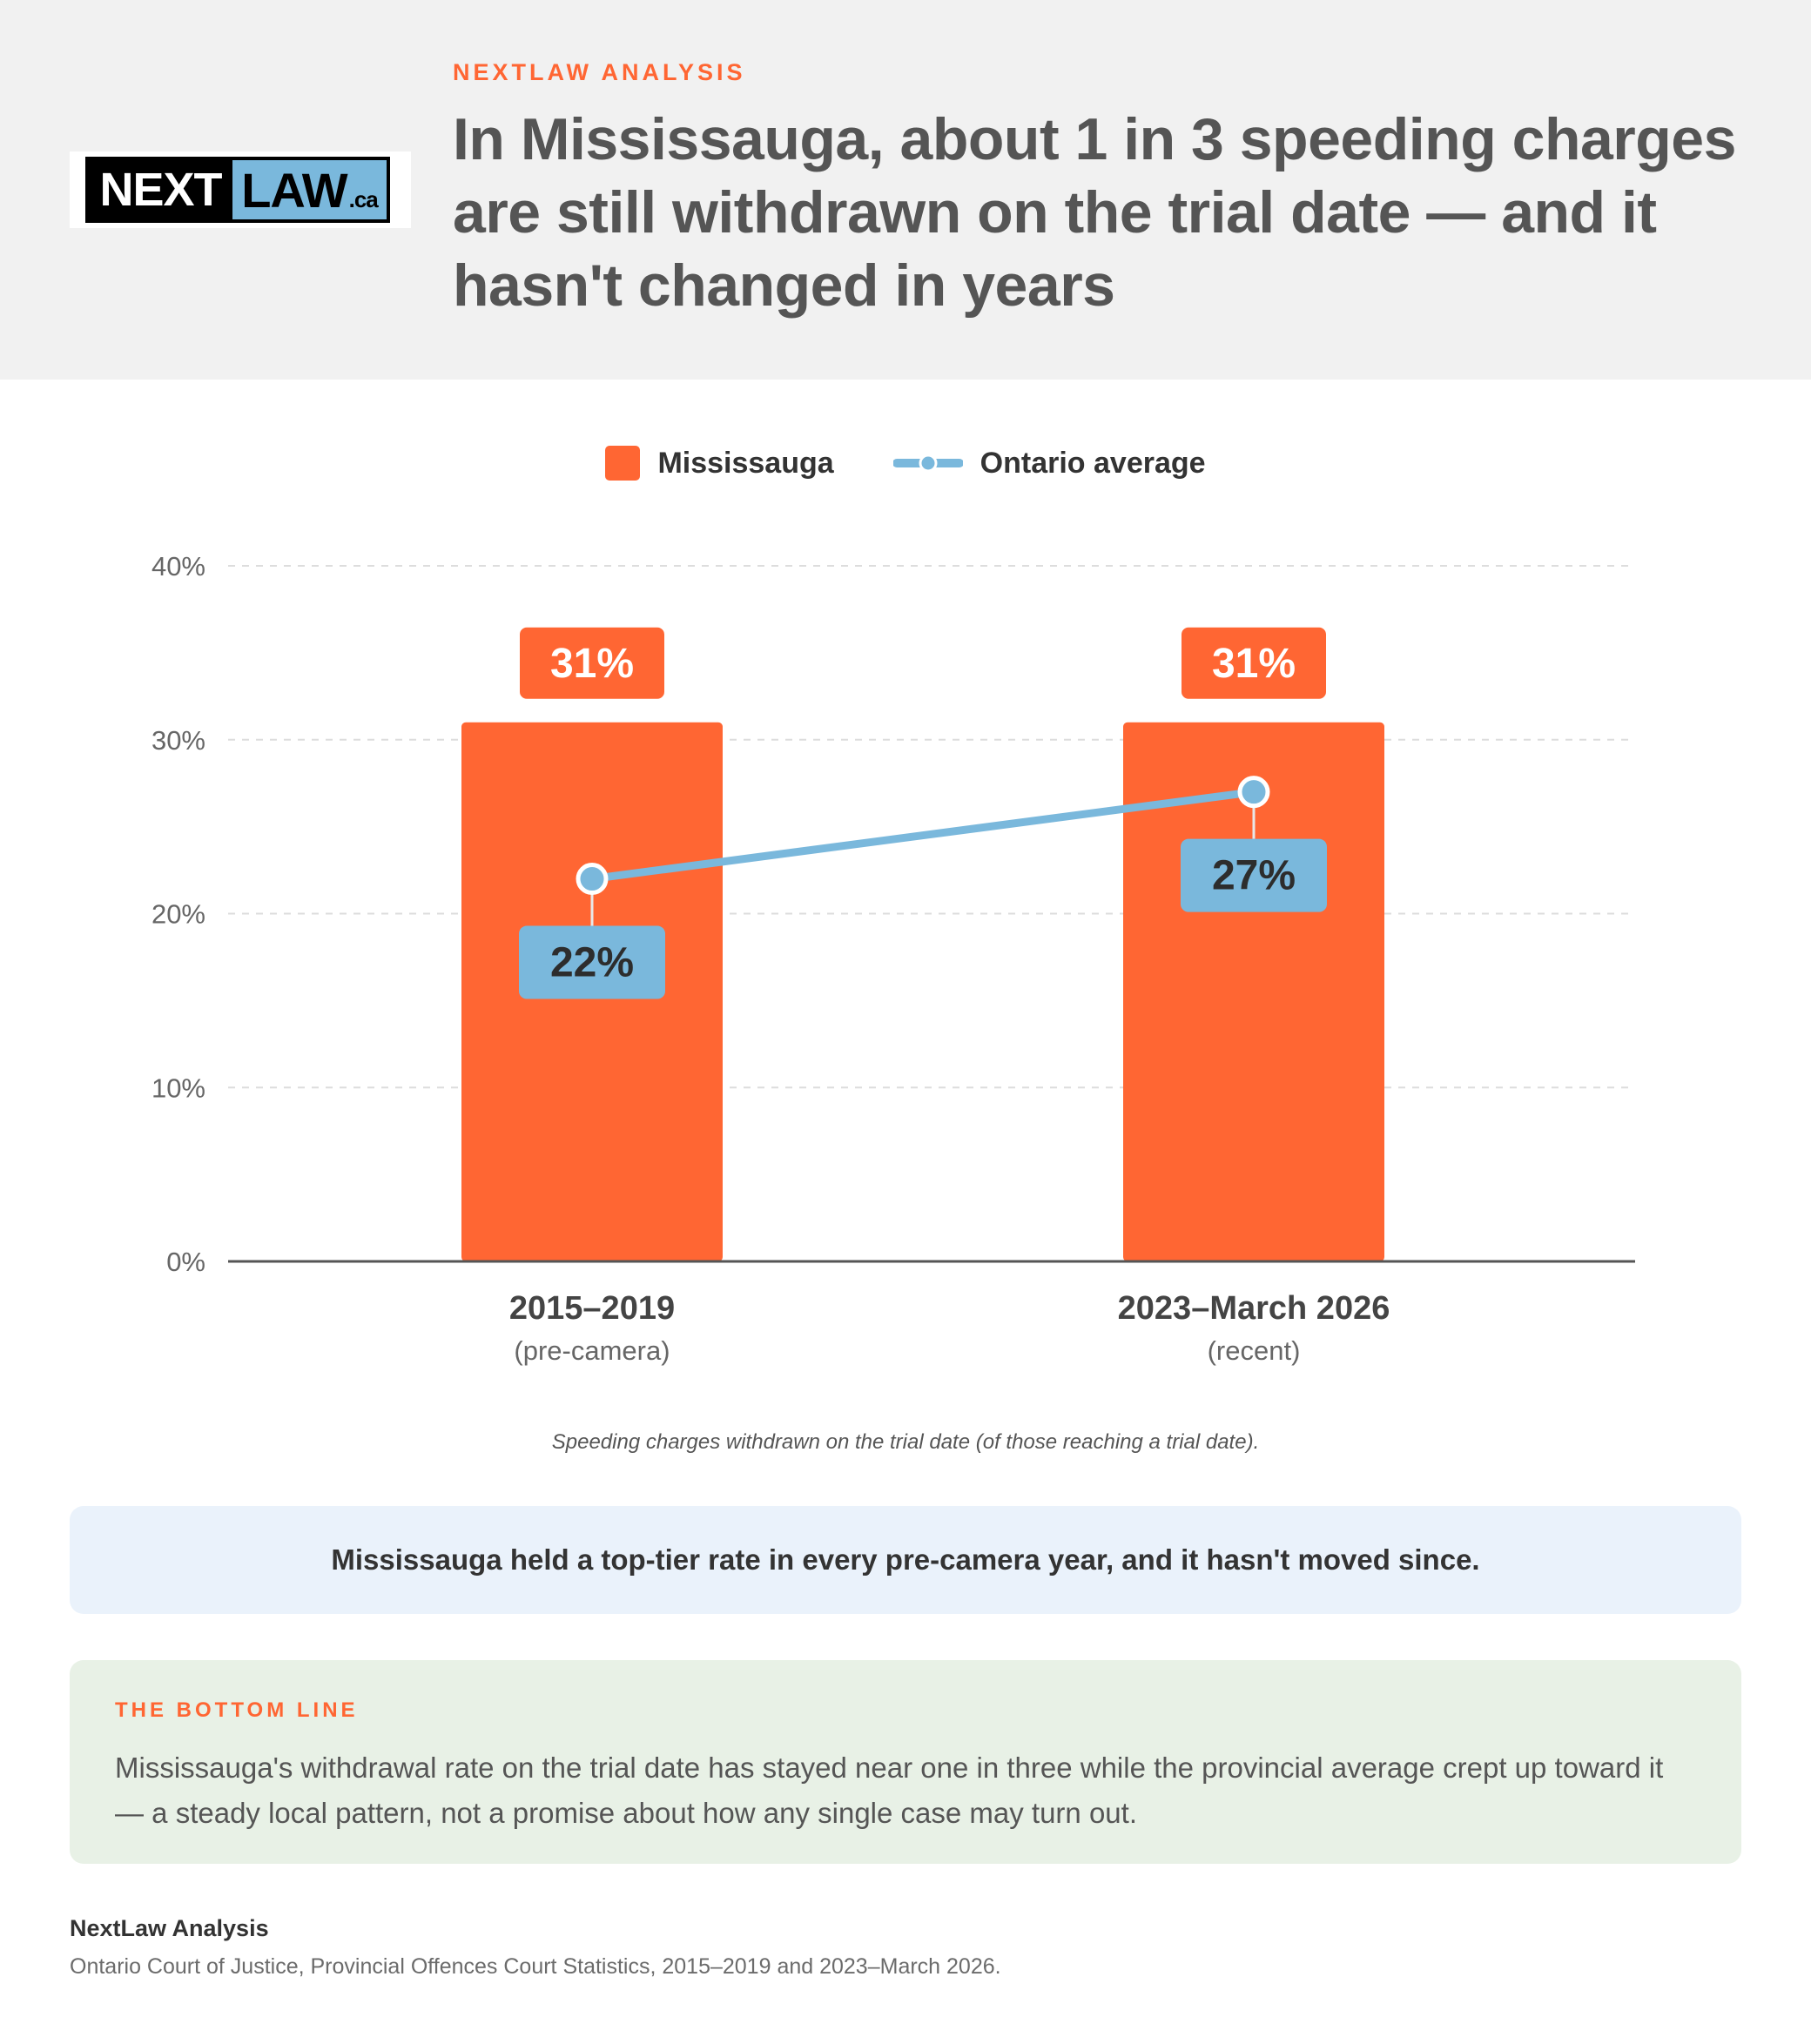 This screenshot has width=1811, height=2044. Describe the element at coordinates (237, 1710) in the screenshot. I see `bottom-line-label: THE BOTTOM LINE` at that location.